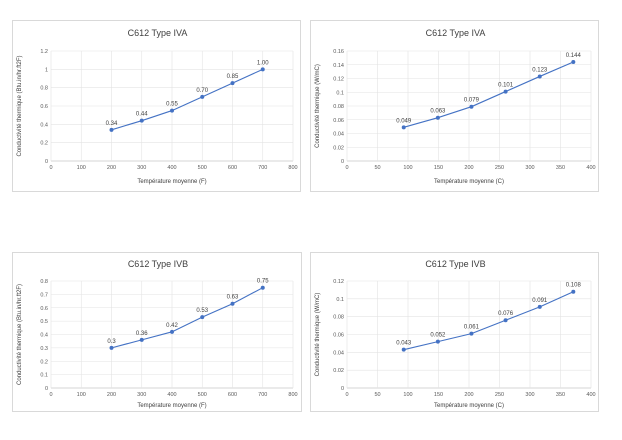 Image resolution: width=622 pixels, height=440 pixels. Describe the element at coordinates (44, 89) in the screenshot. I see `y-tick-label: 0.8` at that location.